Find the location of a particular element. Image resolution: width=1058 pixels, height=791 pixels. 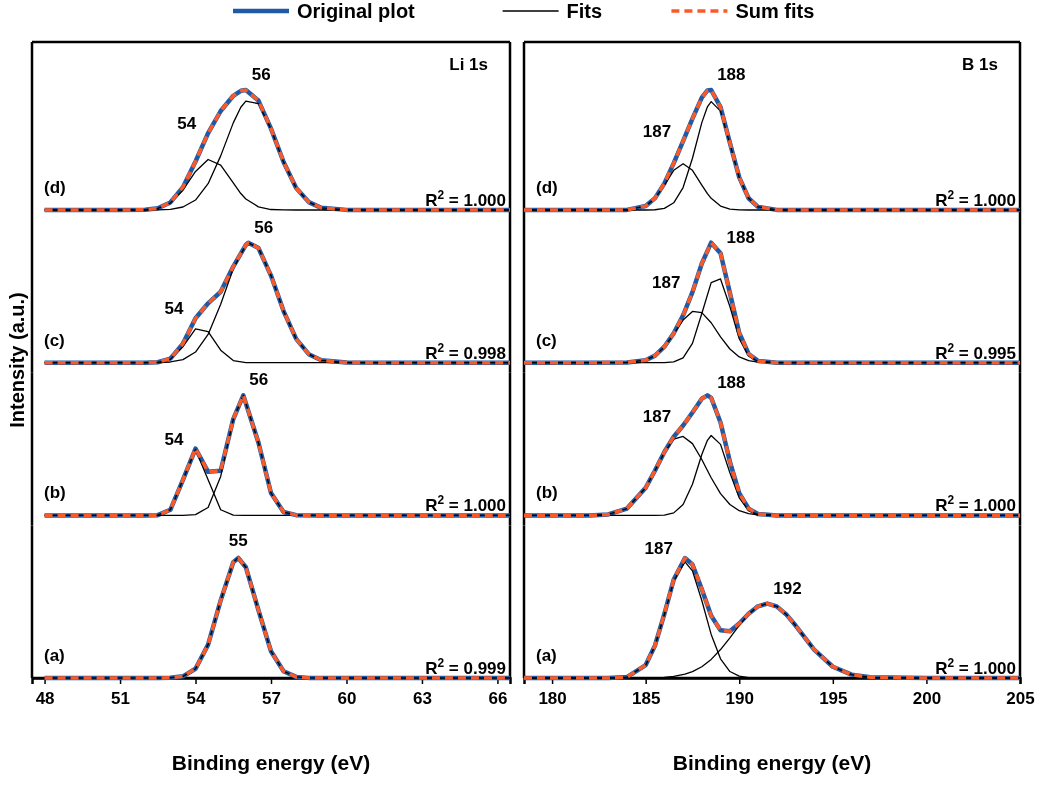

x-tick-label: 66 is located at coordinates (498, 698).